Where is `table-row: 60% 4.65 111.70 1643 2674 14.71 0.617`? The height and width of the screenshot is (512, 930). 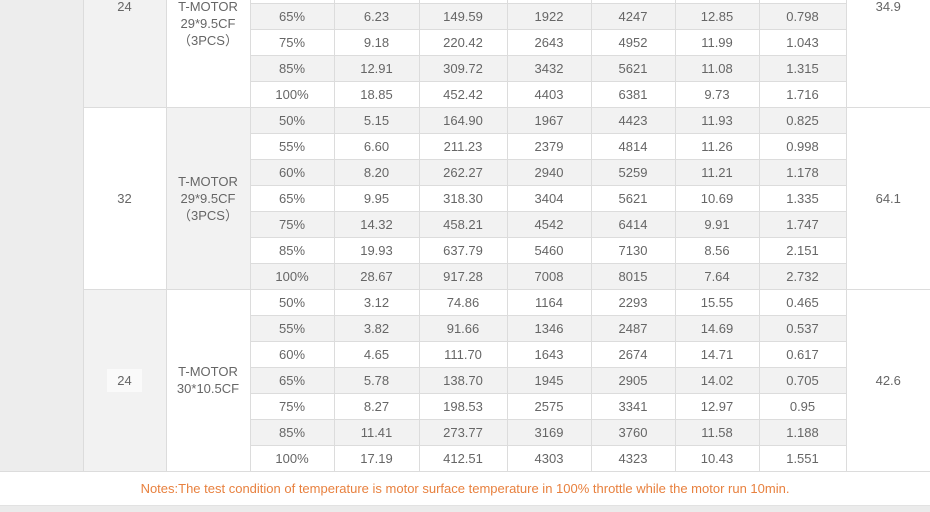 table-row: 60% 4.65 111.70 1643 2674 14.71 0.617 is located at coordinates (465, 354).